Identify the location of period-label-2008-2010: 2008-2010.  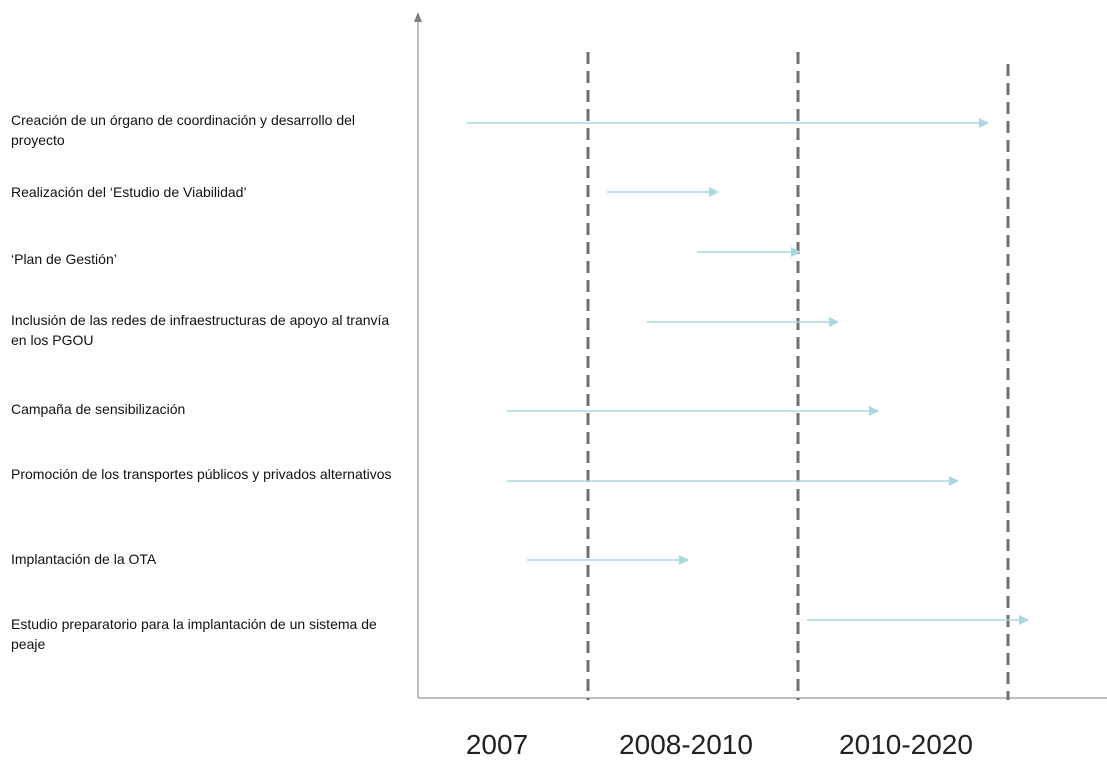
(686, 744).